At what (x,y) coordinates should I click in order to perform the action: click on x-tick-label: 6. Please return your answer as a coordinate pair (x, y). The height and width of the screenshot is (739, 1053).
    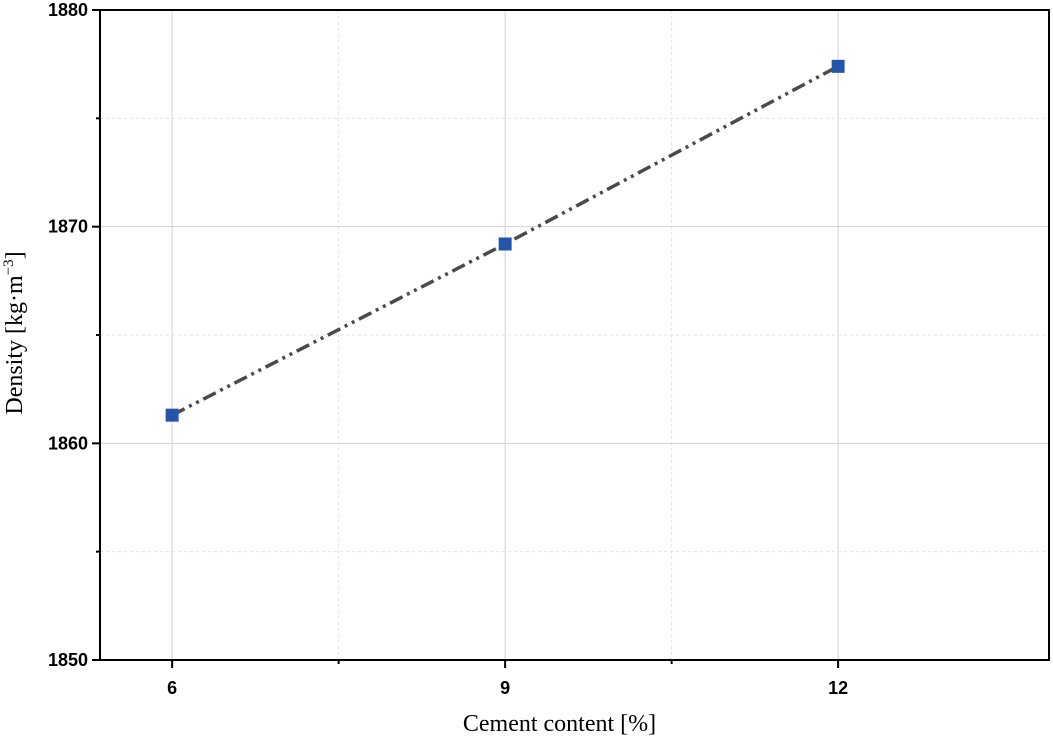
    Looking at the image, I should click on (172, 688).